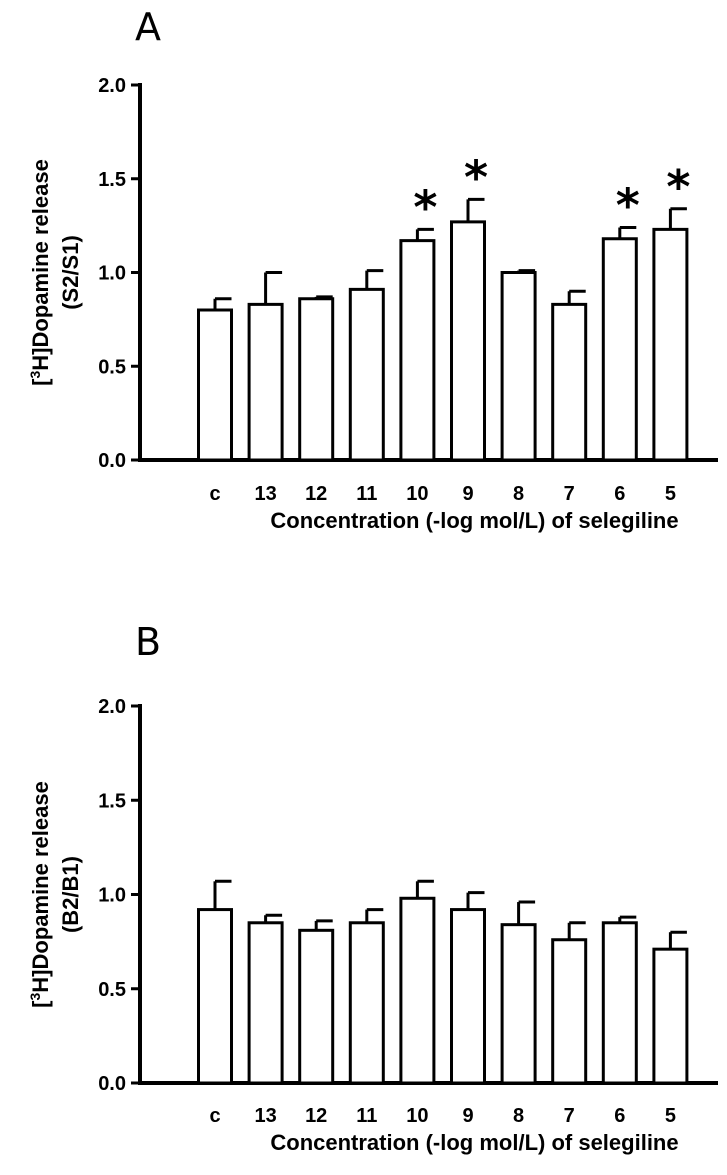  I want to click on y-axis-subtitle: (S2/S1), so click(70, 272).